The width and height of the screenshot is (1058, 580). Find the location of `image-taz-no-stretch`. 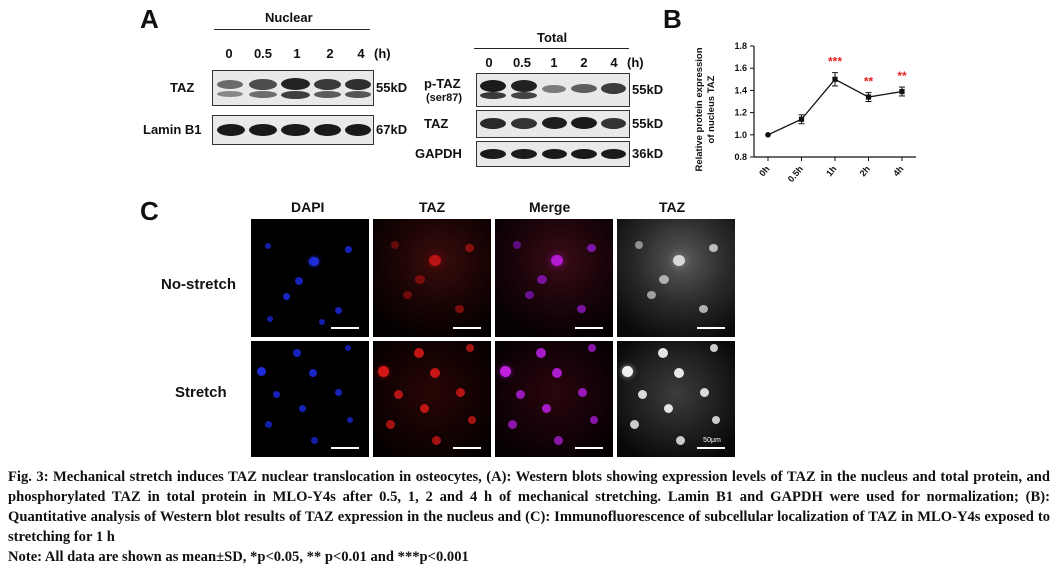

image-taz-no-stretch is located at coordinates (432, 278).